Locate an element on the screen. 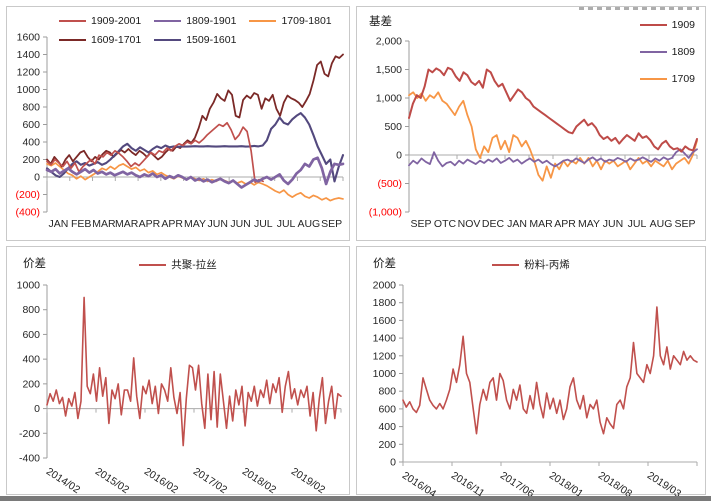  clipped-watermark is located at coordinates (639, 8).